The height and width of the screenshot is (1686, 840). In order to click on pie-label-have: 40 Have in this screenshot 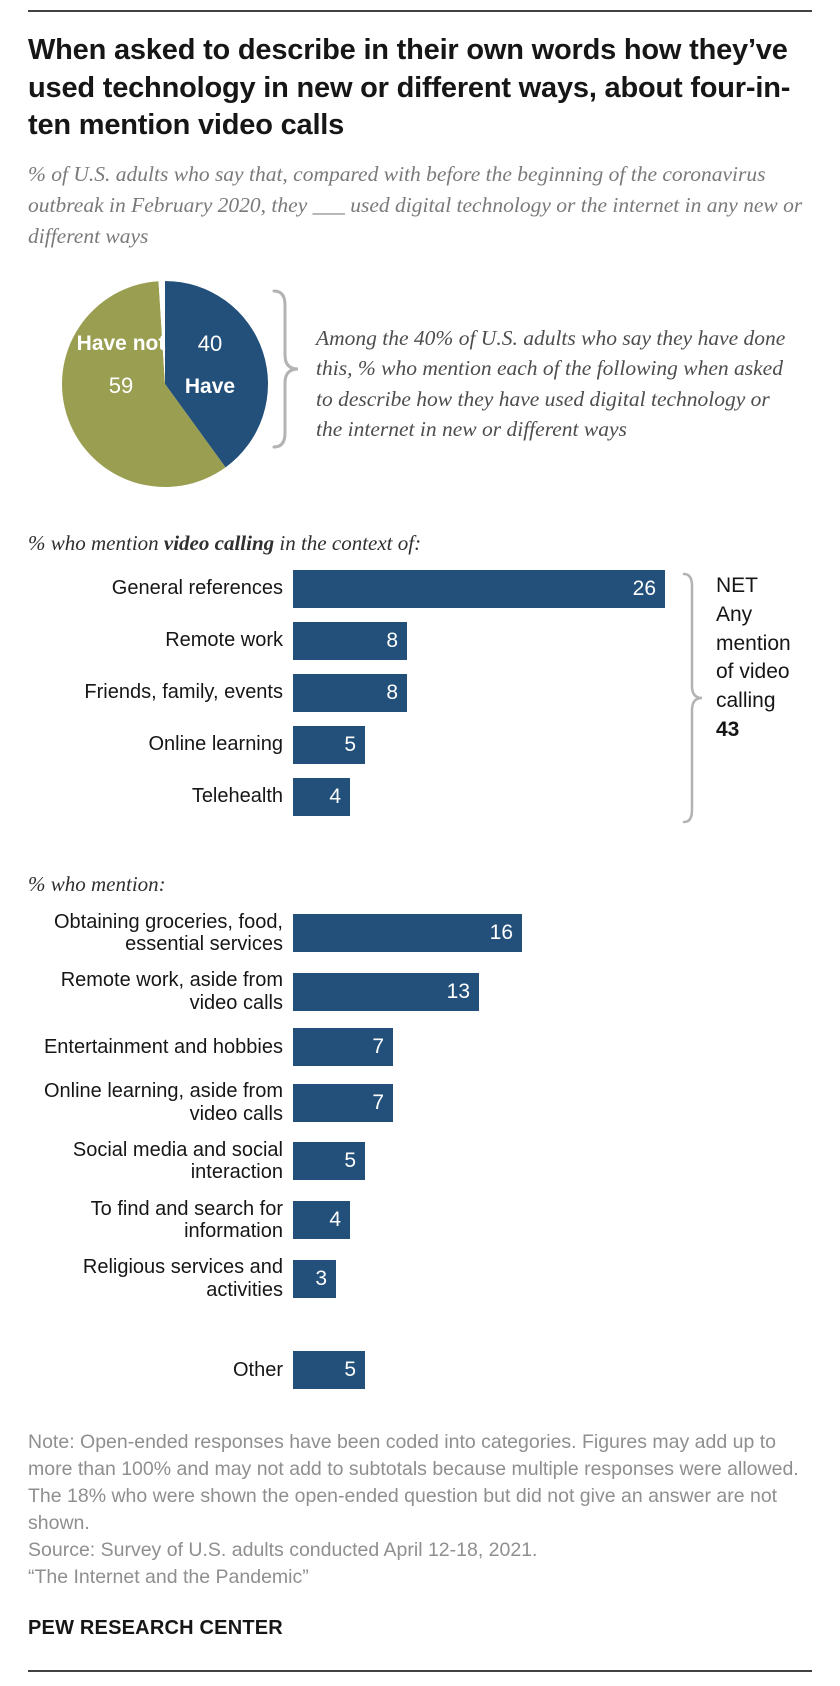, I will do `click(210, 364)`.